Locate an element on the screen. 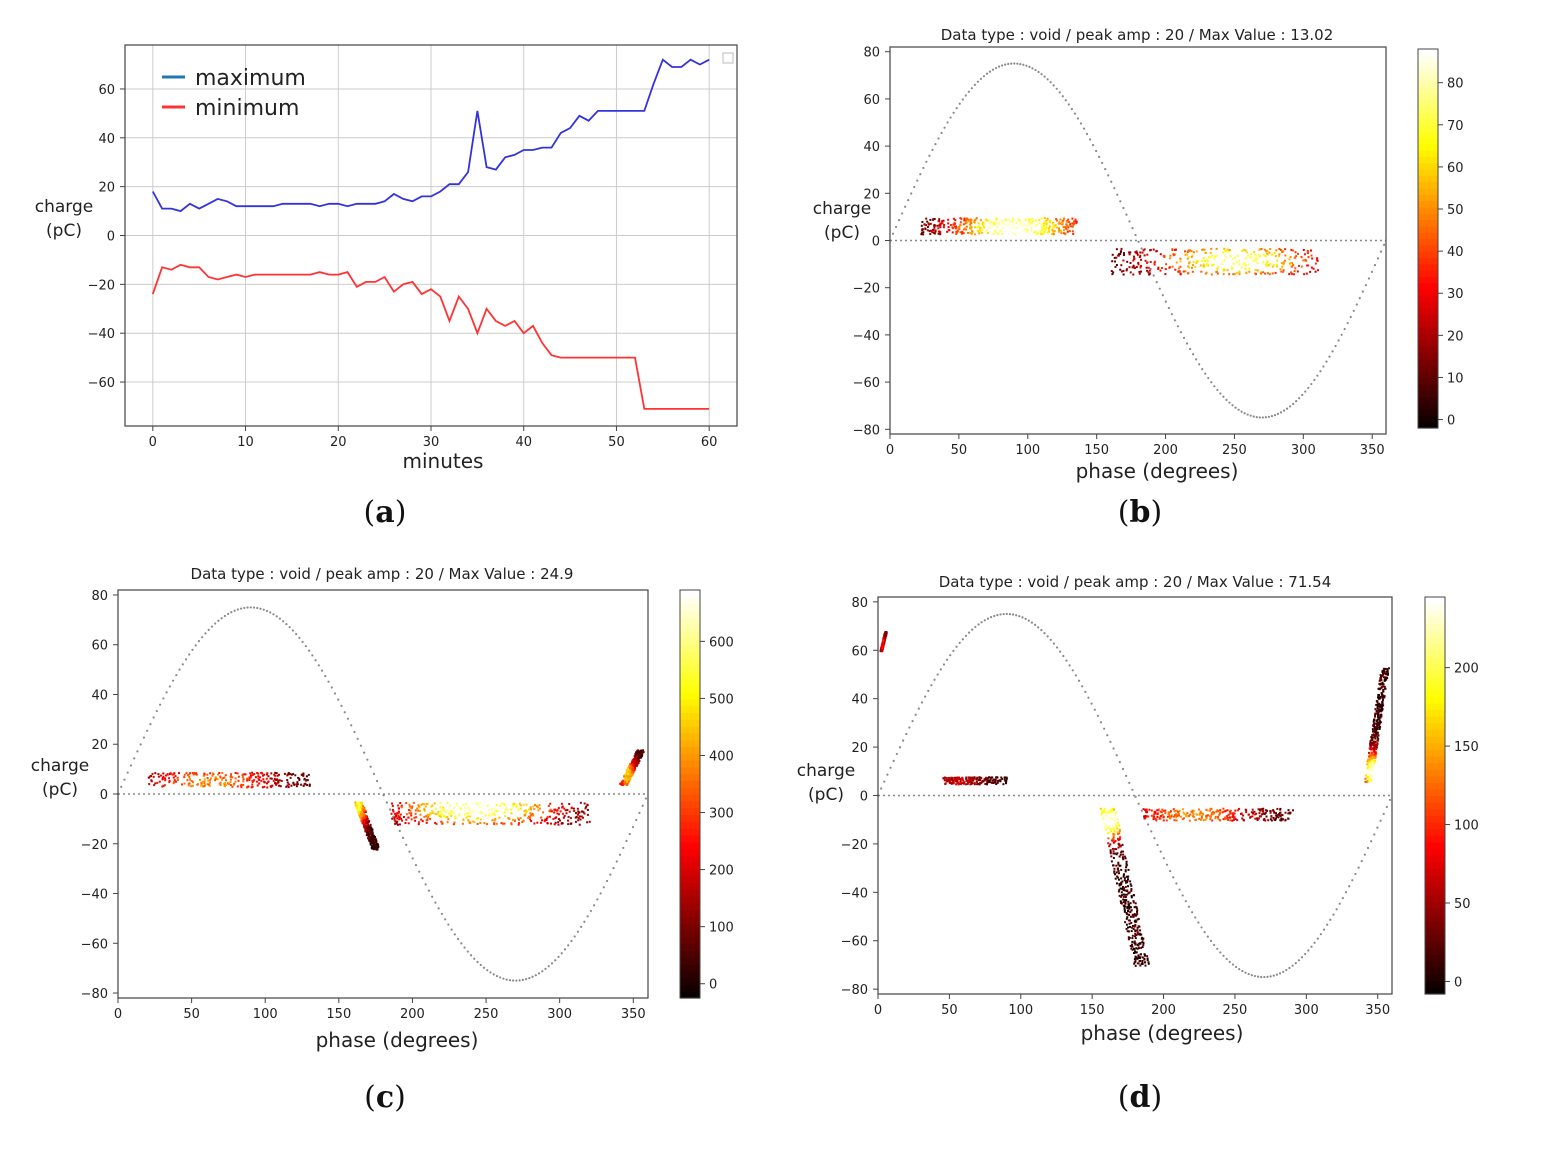 This screenshot has width=1544, height=1152. legend-label-maximum: maximum is located at coordinates (250, 78).